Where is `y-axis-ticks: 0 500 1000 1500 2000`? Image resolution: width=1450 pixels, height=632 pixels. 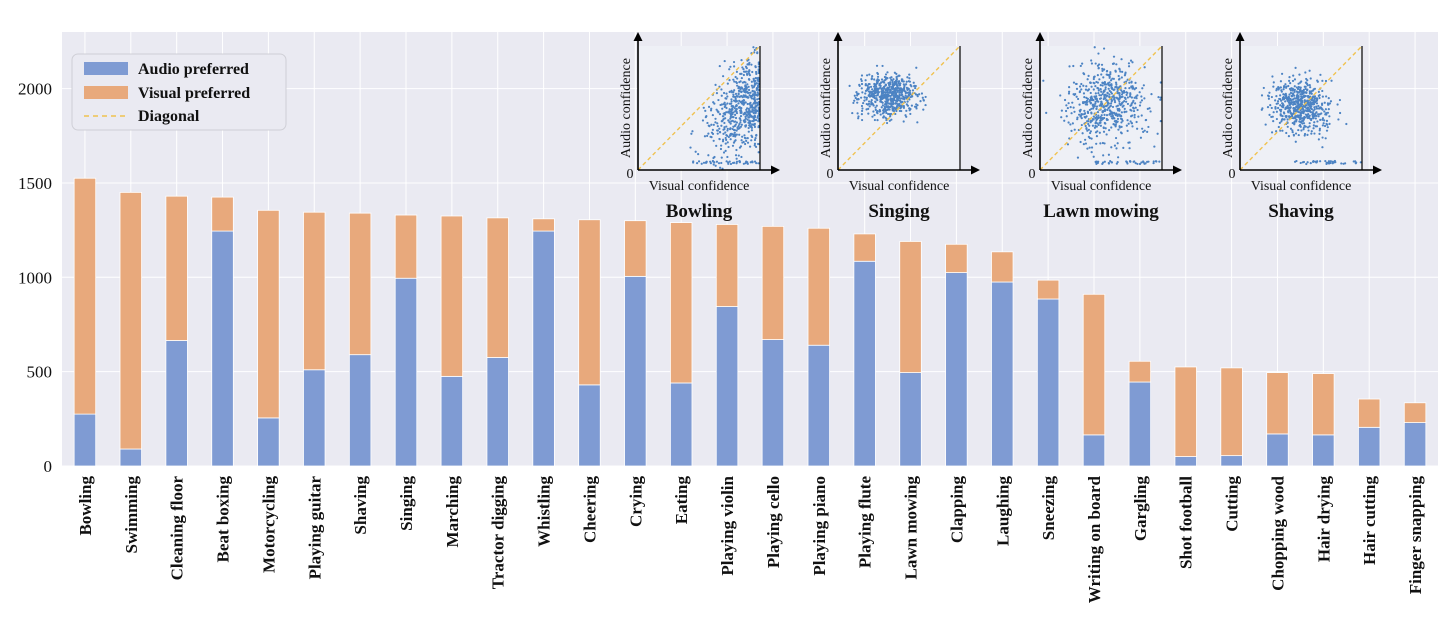 y-axis-ticks: 0 500 1000 1500 2000 is located at coordinates (35, 278).